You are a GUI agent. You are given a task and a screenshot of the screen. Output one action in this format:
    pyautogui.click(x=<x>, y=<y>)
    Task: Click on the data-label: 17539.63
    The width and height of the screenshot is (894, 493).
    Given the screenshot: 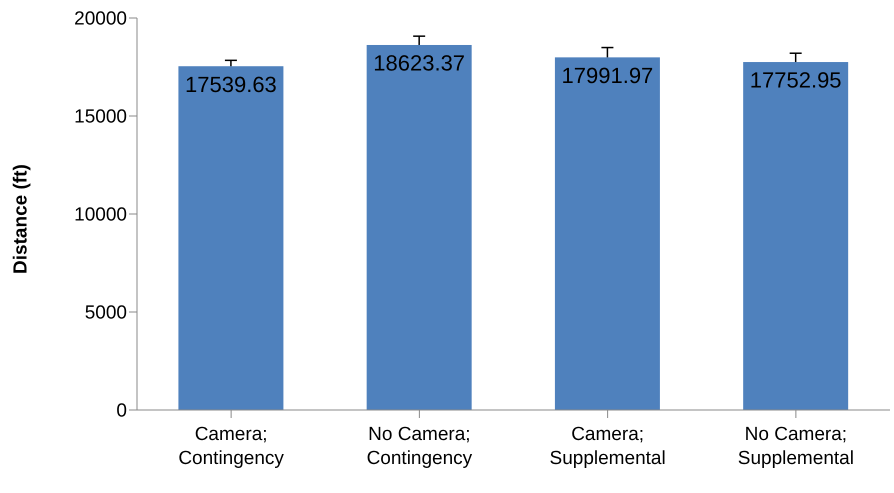 What is the action you would take?
    pyautogui.click(x=231, y=84)
    